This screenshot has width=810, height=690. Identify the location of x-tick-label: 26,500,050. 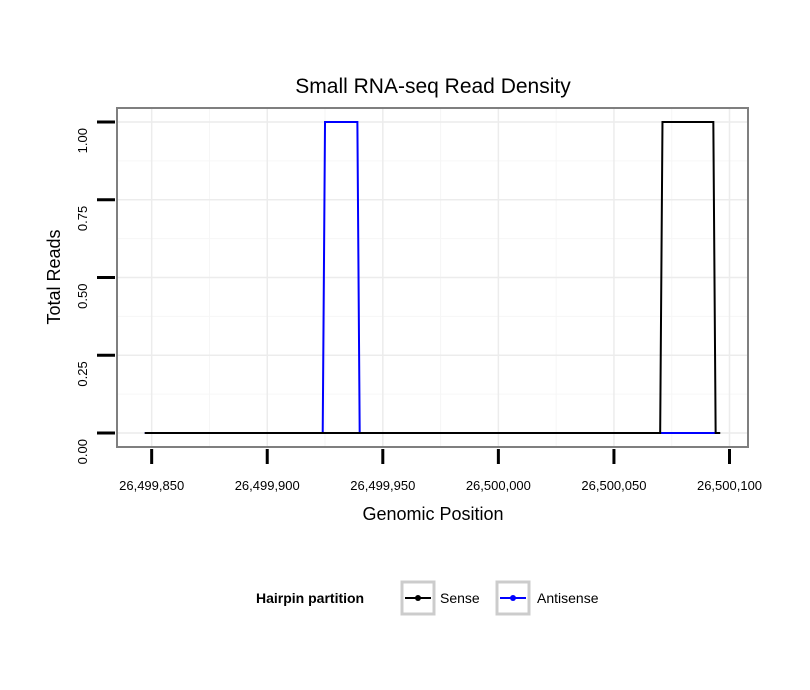
(613, 485).